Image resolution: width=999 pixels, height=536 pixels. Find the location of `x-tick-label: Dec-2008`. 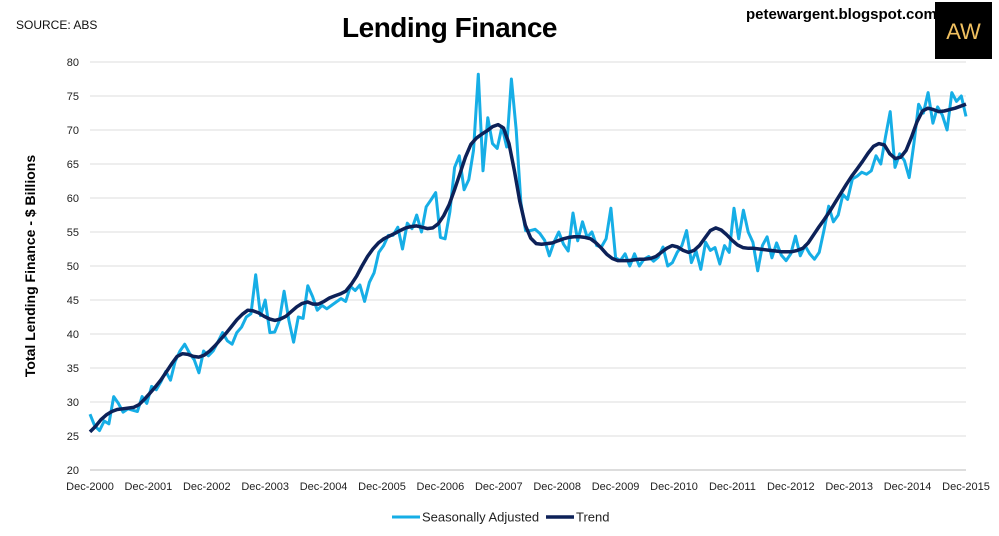

x-tick-label: Dec-2008 is located at coordinates (557, 487).